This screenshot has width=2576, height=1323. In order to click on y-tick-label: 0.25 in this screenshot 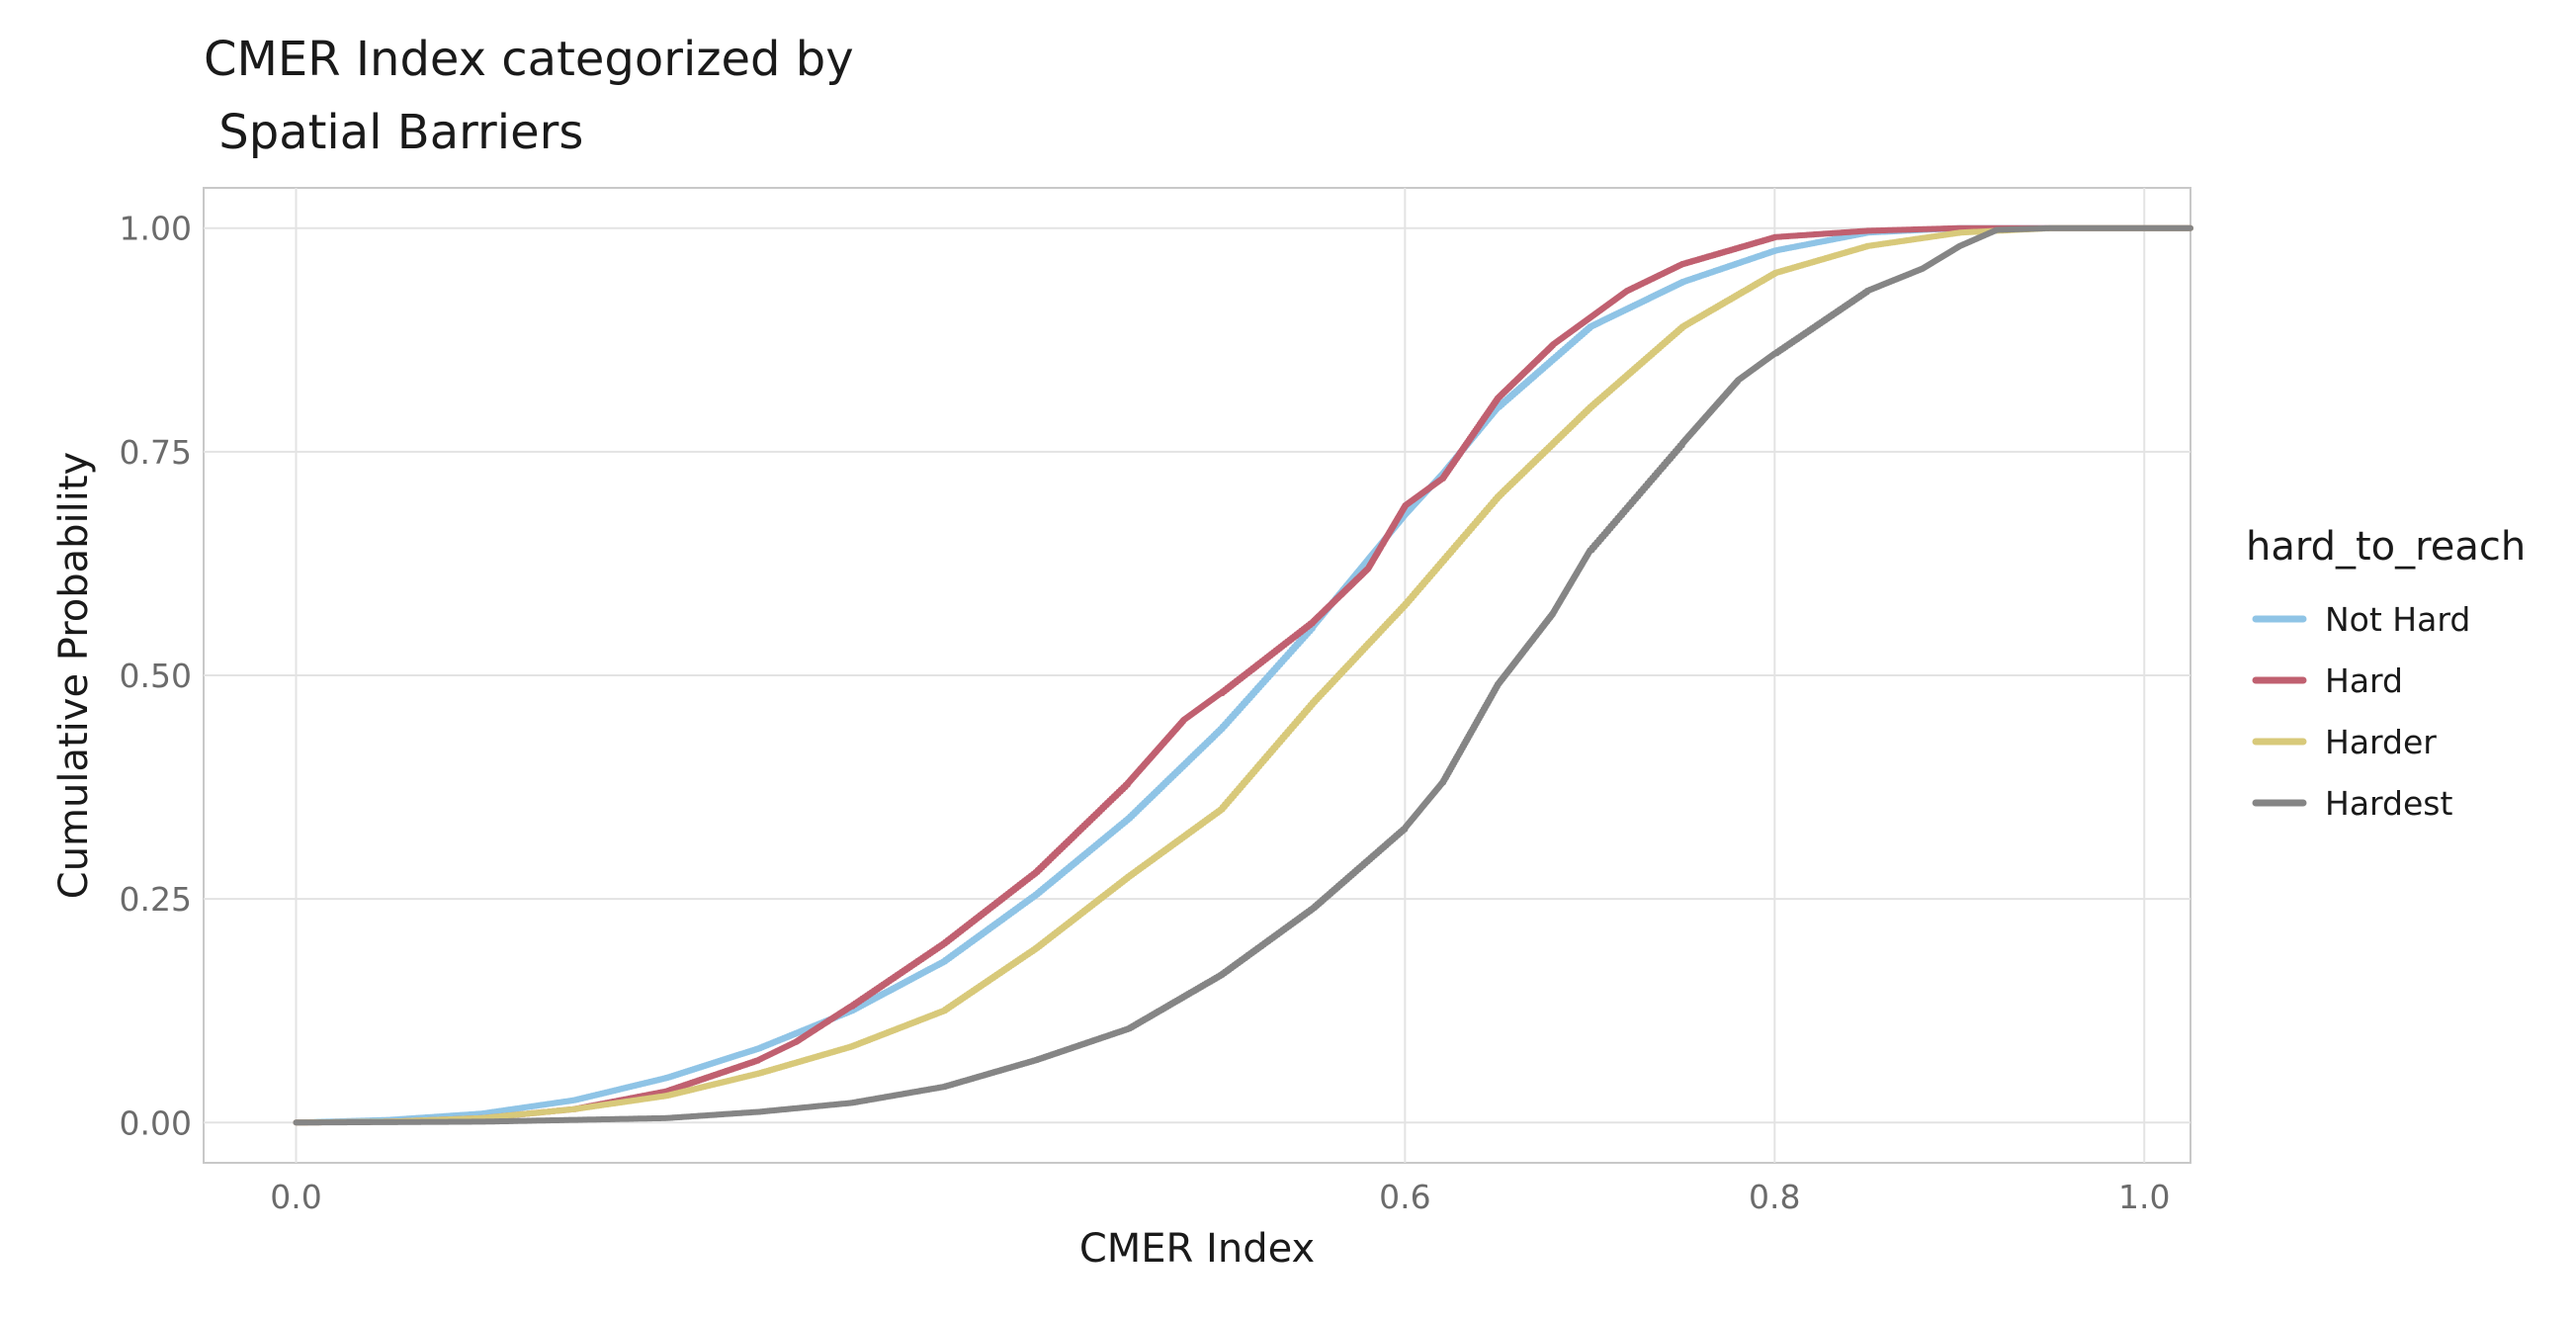, I will do `click(156, 899)`.